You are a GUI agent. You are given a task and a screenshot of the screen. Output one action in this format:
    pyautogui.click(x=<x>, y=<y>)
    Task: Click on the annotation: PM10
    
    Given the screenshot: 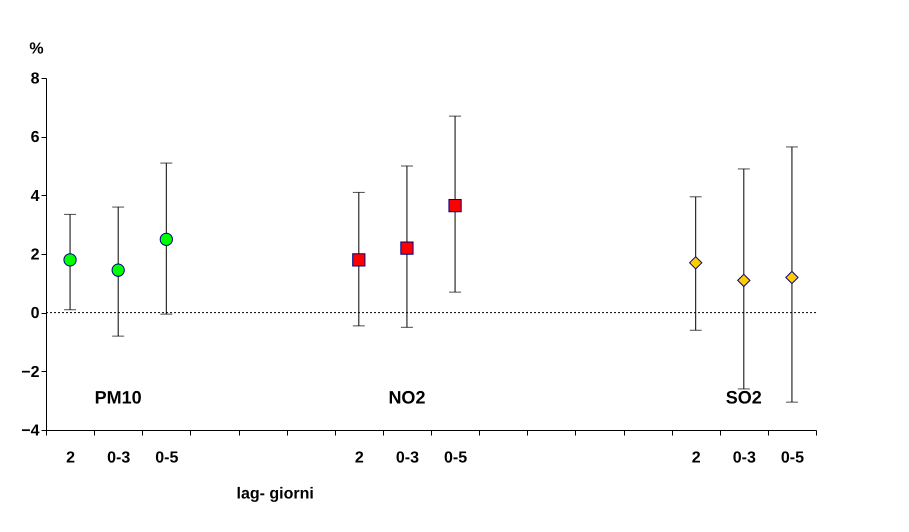 What is the action you would take?
    pyautogui.click(x=118, y=397)
    